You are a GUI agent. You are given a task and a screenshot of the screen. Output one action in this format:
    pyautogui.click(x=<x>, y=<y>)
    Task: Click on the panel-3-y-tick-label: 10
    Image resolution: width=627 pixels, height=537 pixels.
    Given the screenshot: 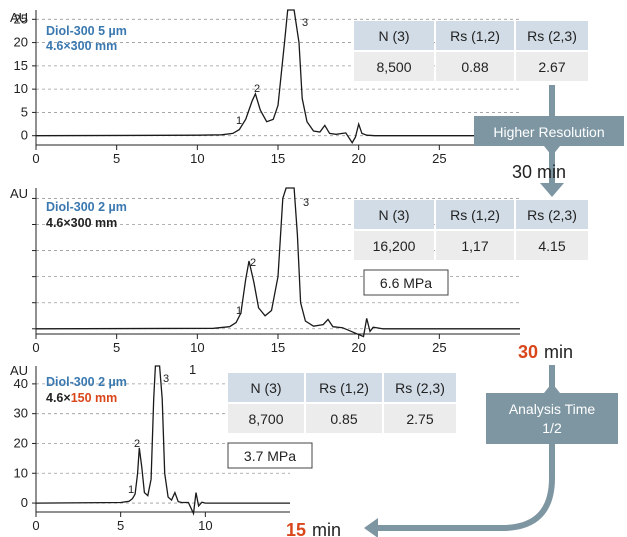 What is the action you would take?
    pyautogui.click(x=21, y=472)
    